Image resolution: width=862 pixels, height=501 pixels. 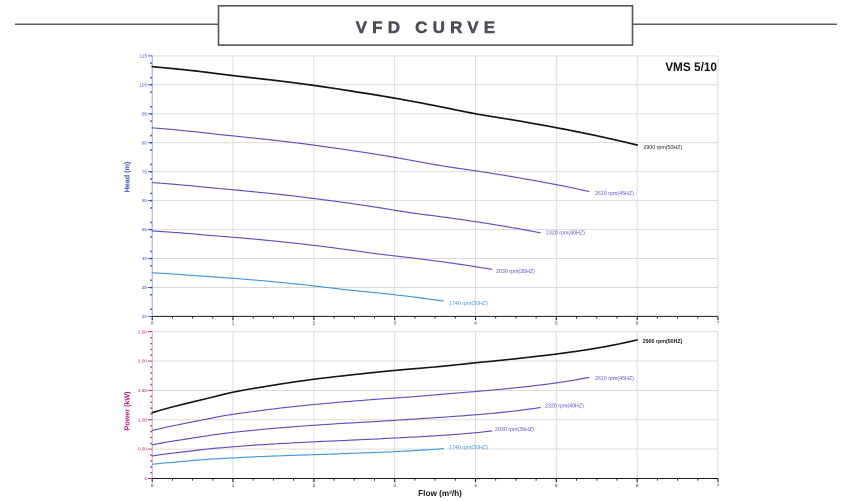 What do you see at coordinates (145, 287) in the screenshot?
I see `svg-text: 35` at bounding box center [145, 287].